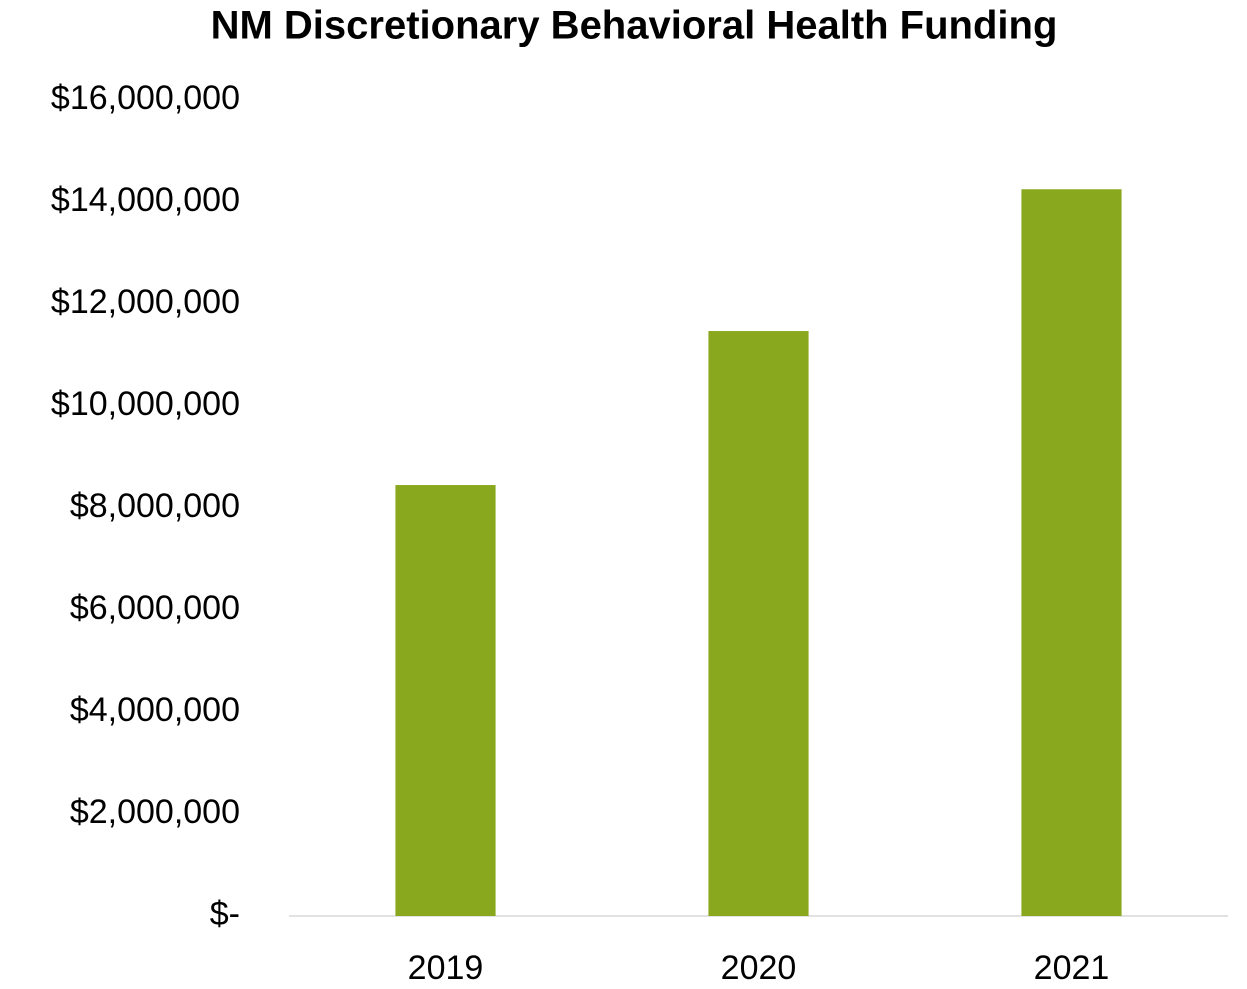 This screenshot has height=989, width=1247. I want to click on x-tick-label: 2019, so click(446, 968).